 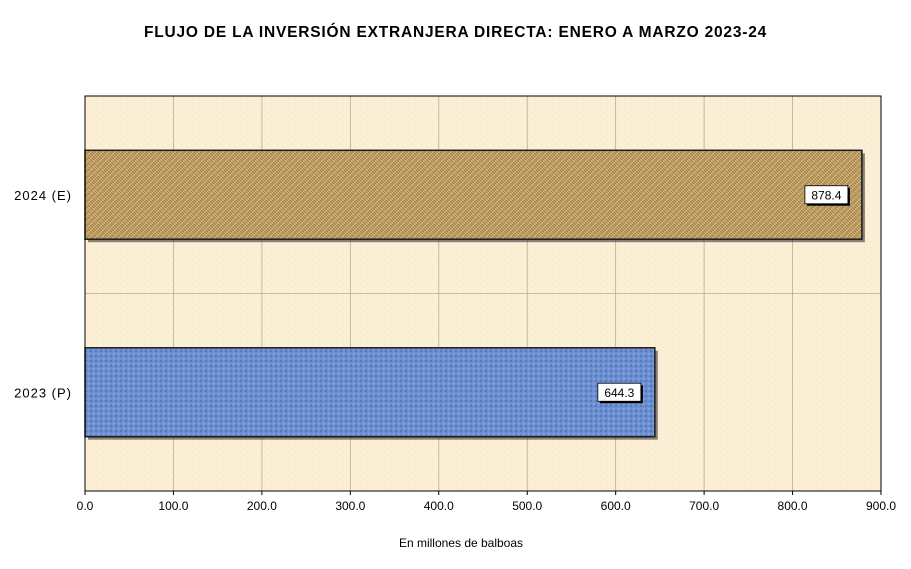 I want to click on data-label: 644.3, so click(x=619, y=393).